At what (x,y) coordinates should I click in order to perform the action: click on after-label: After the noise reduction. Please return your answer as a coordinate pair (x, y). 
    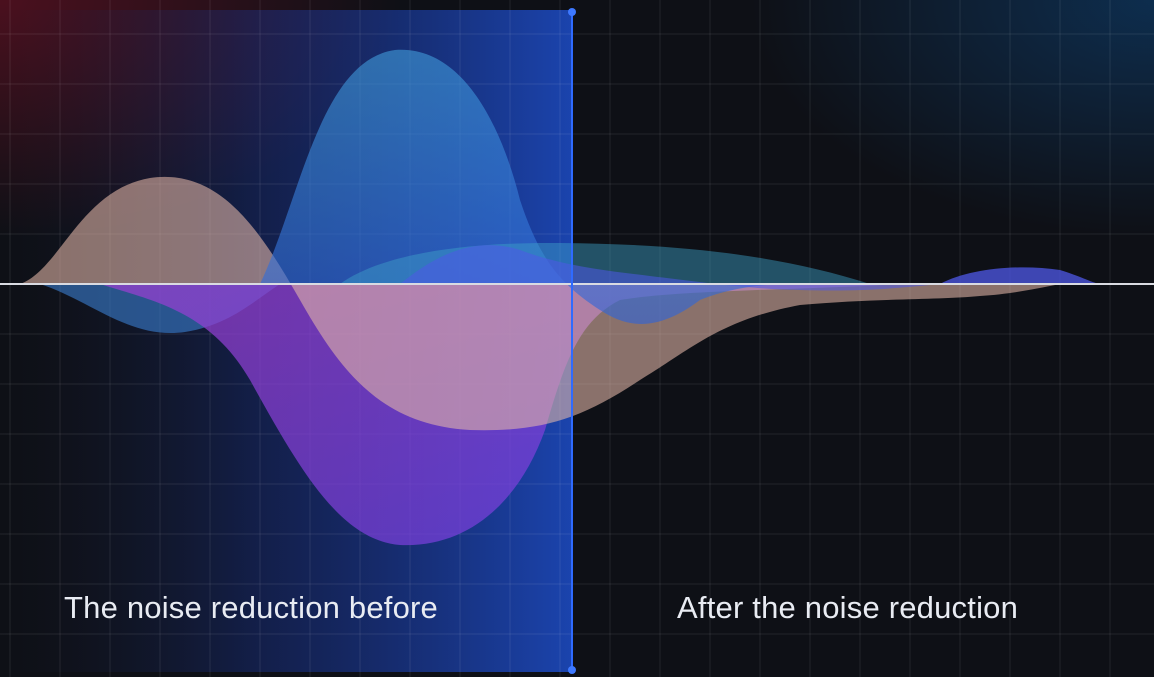
    Looking at the image, I should click on (848, 607).